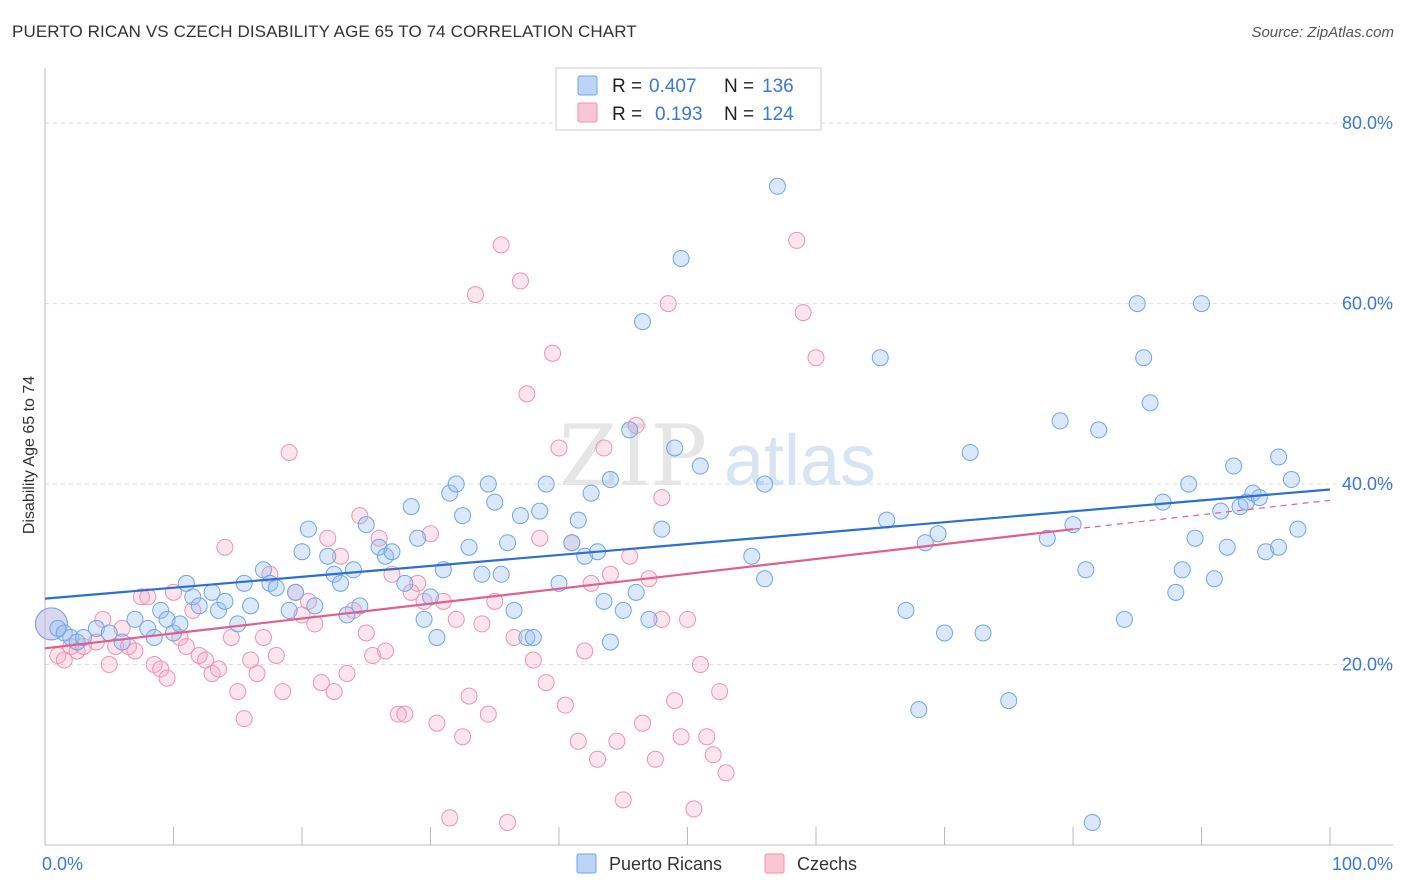 This screenshot has width=1406, height=892. I want to click on legend-n-label-2: N =, so click(739, 114).